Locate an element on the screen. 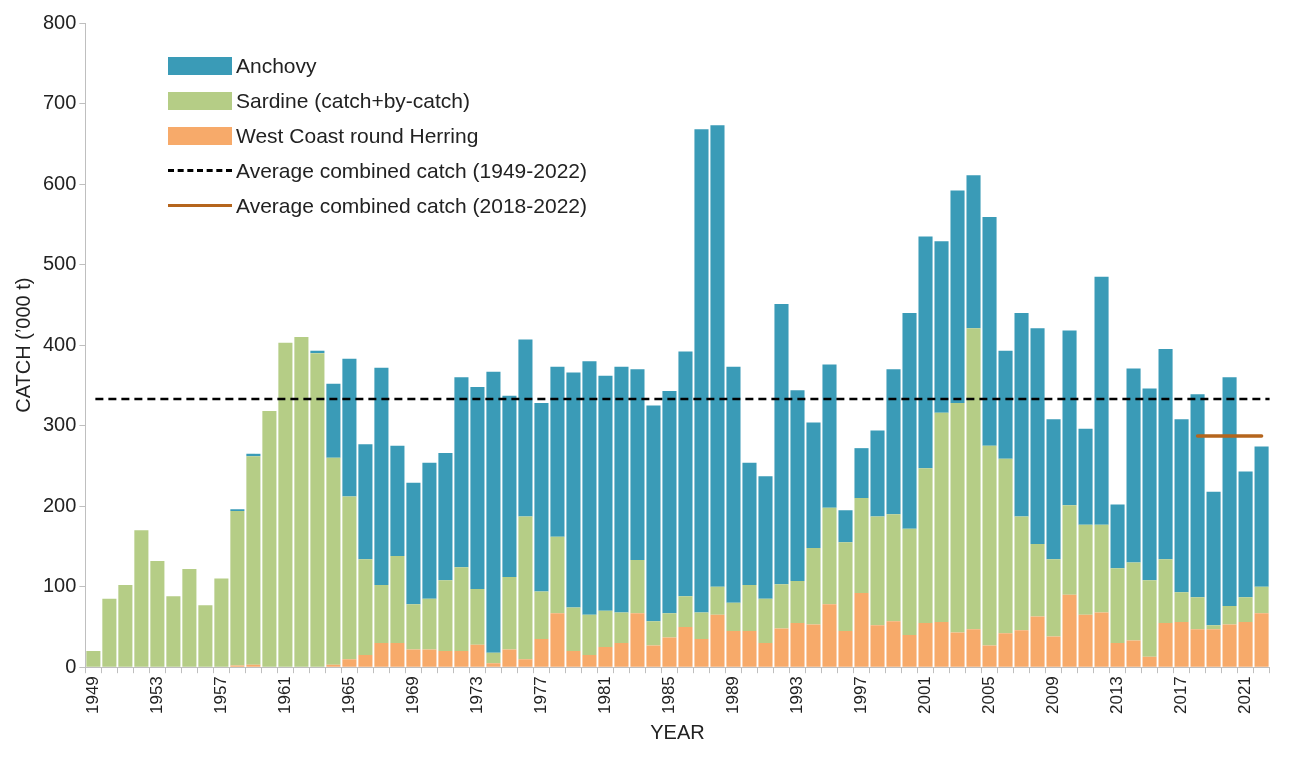  y-tick-label: 200 is located at coordinates (59, 504).